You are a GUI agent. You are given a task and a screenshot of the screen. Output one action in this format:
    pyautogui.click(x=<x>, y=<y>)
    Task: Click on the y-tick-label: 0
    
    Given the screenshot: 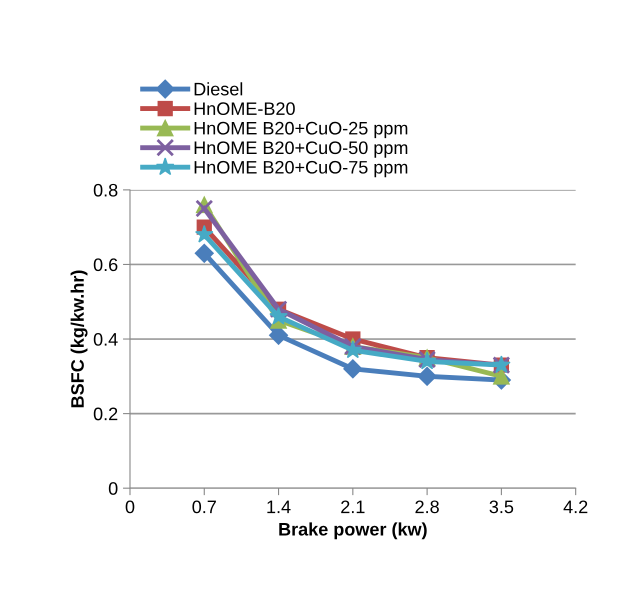 What is the action you would take?
    pyautogui.click(x=113, y=488)
    